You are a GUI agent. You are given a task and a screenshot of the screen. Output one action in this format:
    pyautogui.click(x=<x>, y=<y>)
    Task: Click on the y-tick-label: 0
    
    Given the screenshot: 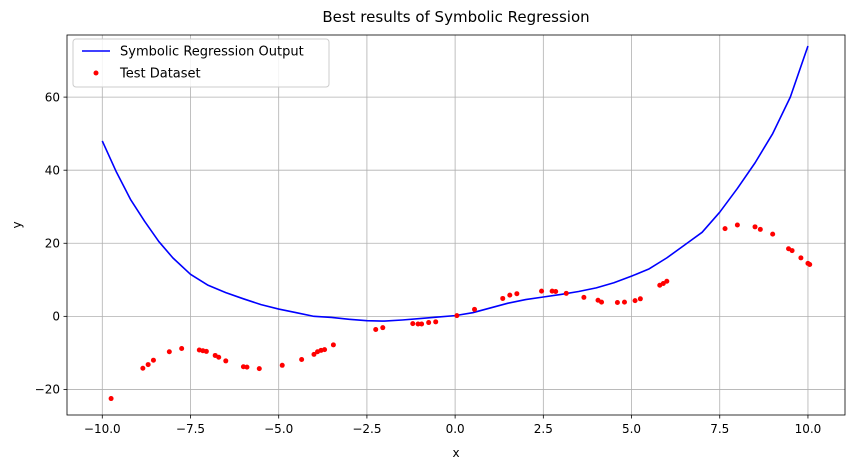 What is the action you would take?
    pyautogui.click(x=56, y=317)
    